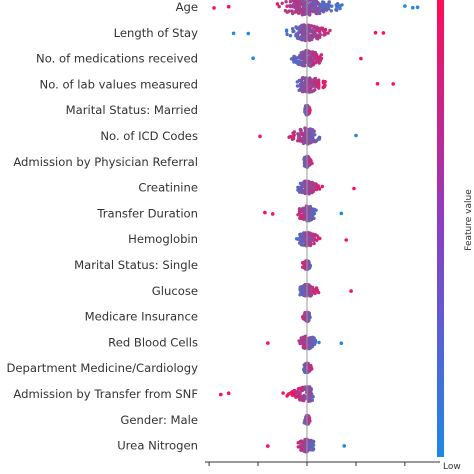 The image size is (474, 474). Describe the element at coordinates (163, 239) in the screenshot. I see `feature-label: Hemoglobin` at that location.